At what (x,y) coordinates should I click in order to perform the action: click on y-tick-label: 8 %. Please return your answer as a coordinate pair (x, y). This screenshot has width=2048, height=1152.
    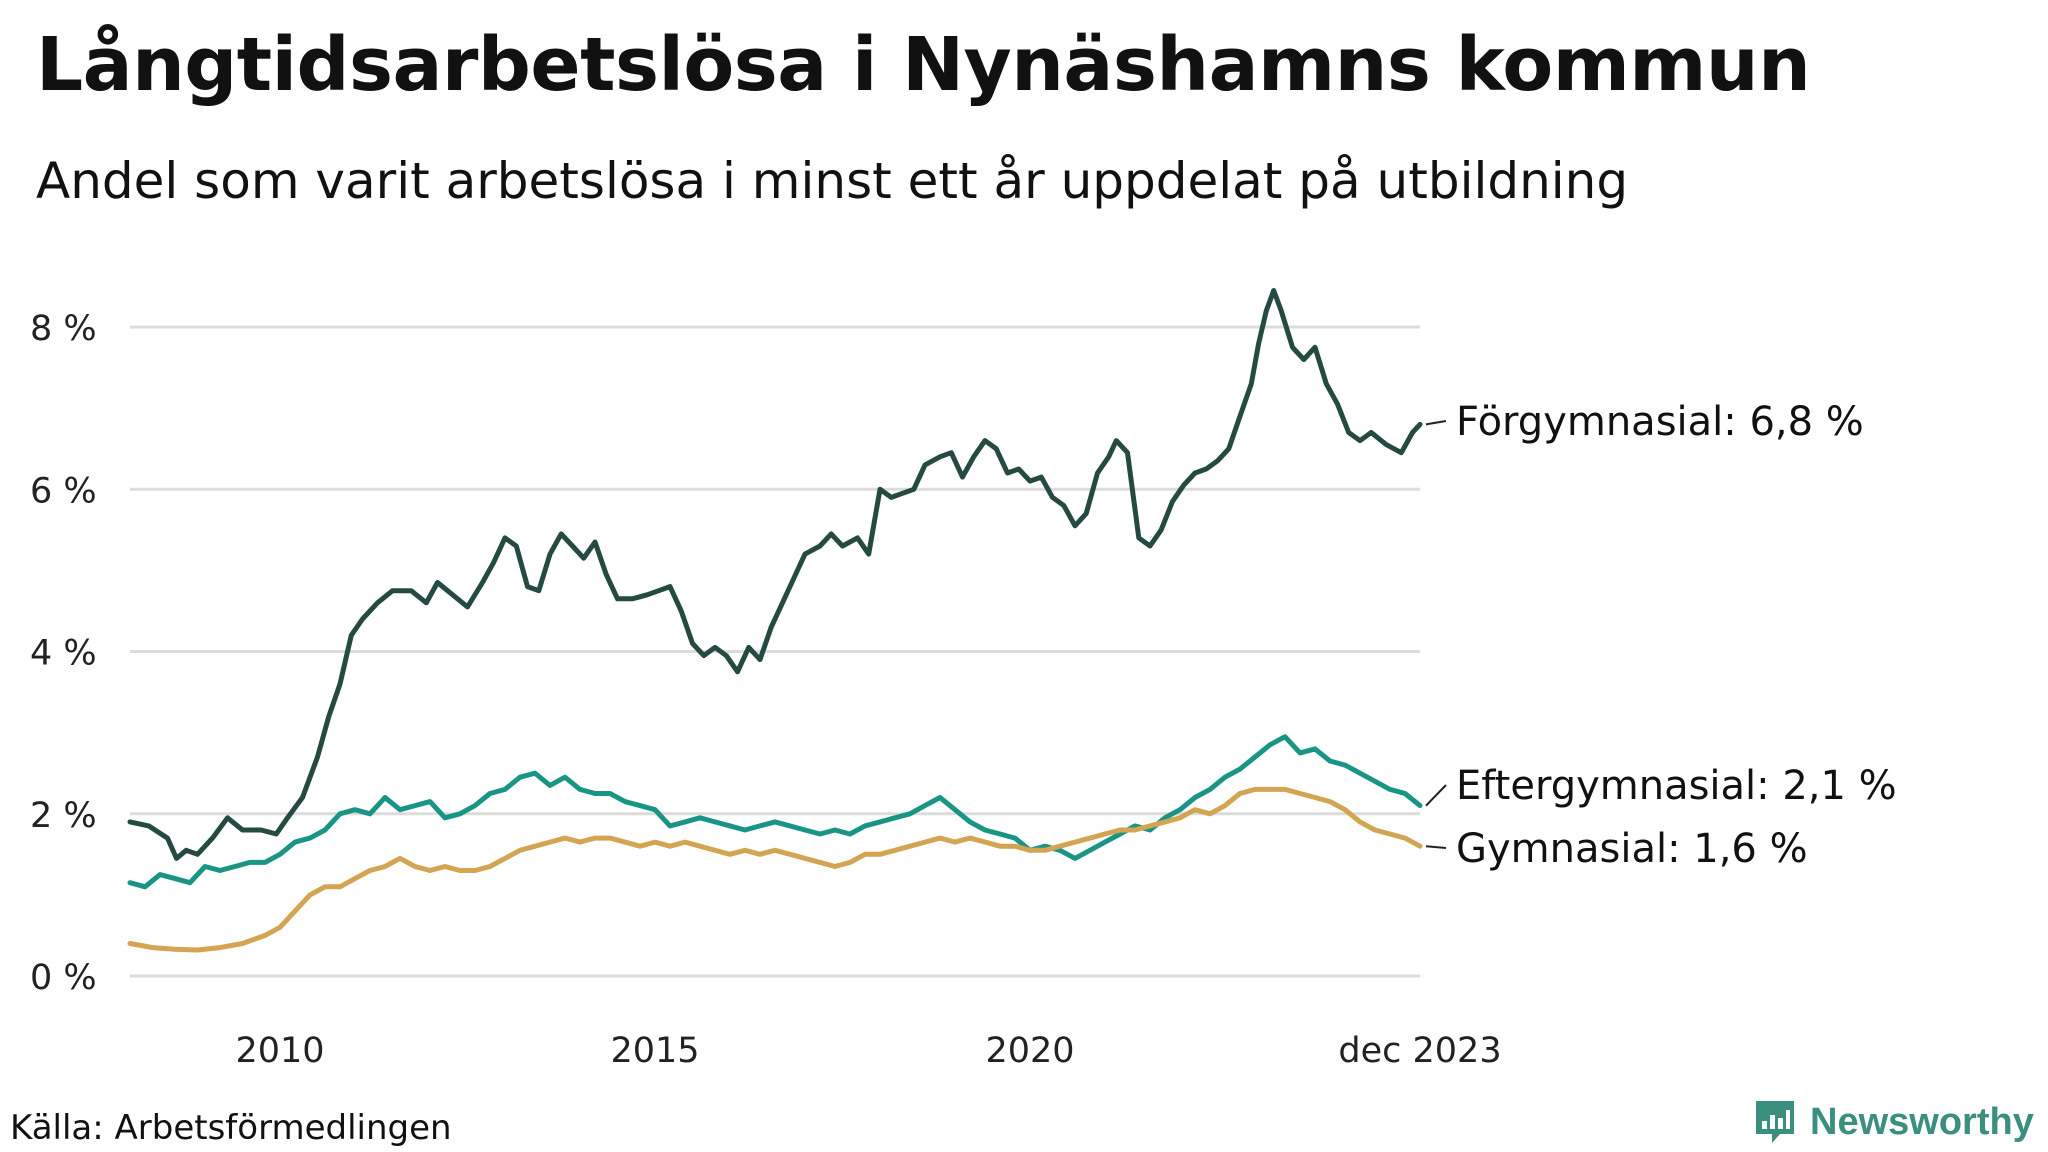
    Looking at the image, I should click on (63, 329).